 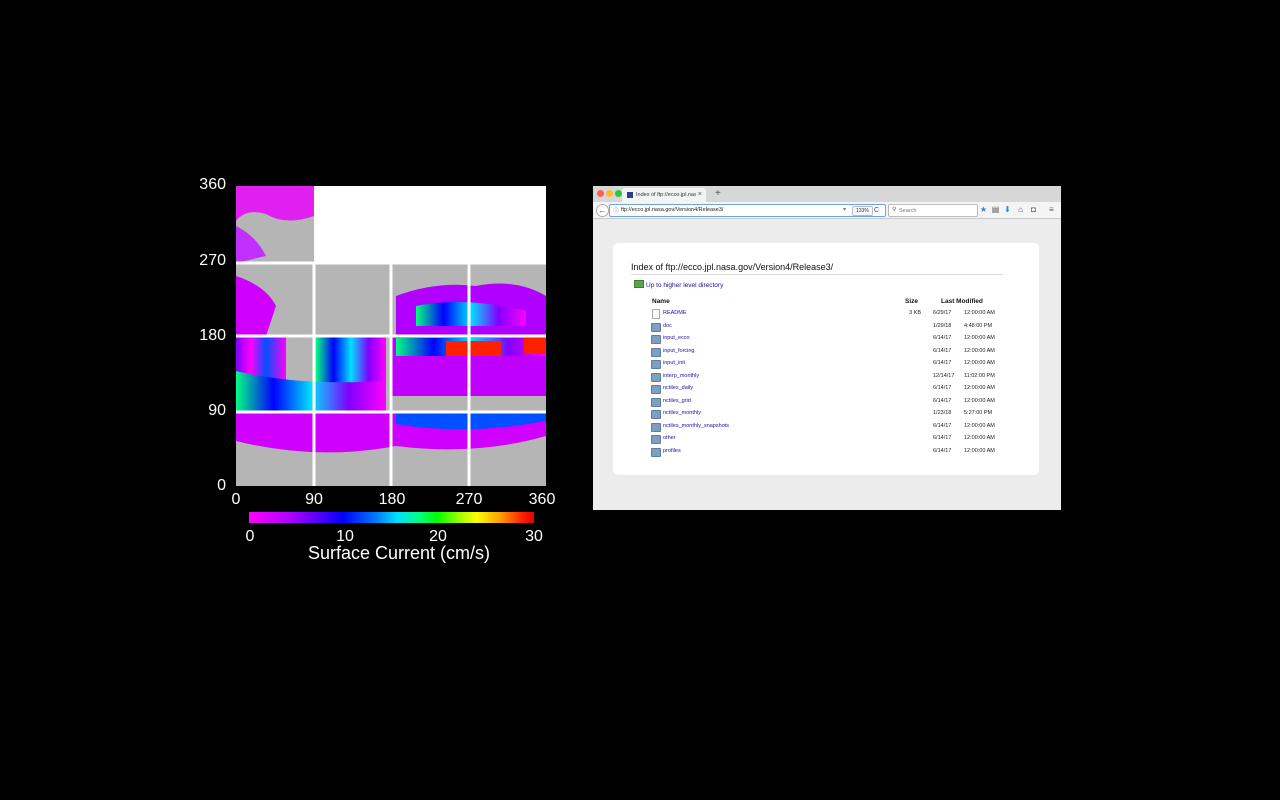 What do you see at coordinates (1007, 209) in the screenshot?
I see `download-icon: ⬇` at bounding box center [1007, 209].